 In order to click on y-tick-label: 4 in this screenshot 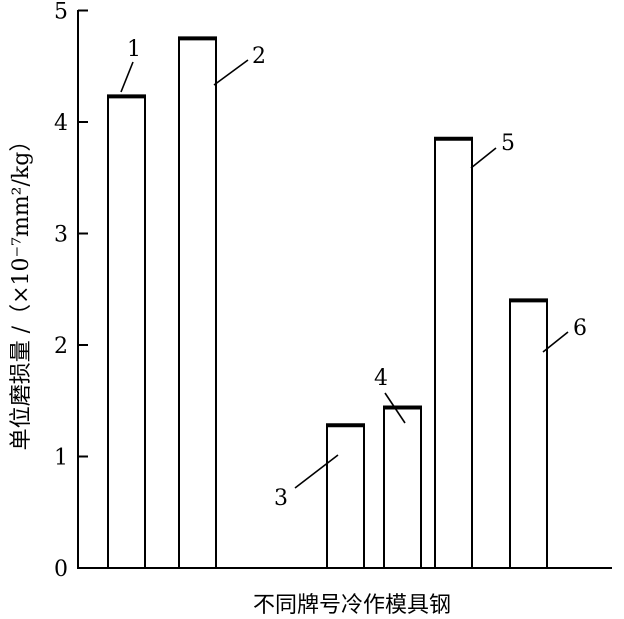, I will do `click(61, 123)`.